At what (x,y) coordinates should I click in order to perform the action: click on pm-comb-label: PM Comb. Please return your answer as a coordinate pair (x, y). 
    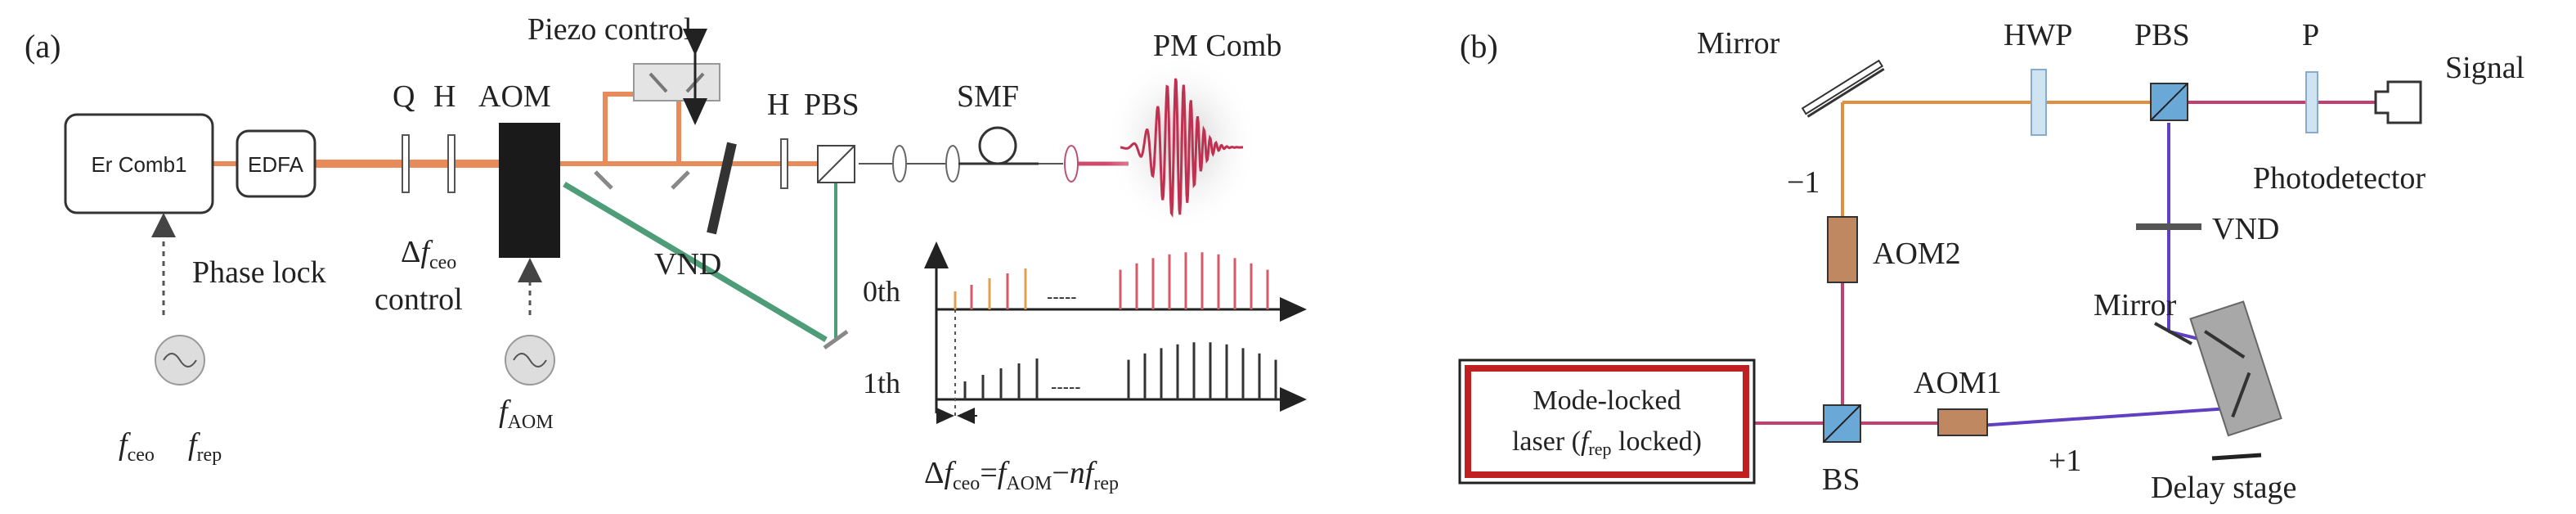
    Looking at the image, I should click on (1217, 46).